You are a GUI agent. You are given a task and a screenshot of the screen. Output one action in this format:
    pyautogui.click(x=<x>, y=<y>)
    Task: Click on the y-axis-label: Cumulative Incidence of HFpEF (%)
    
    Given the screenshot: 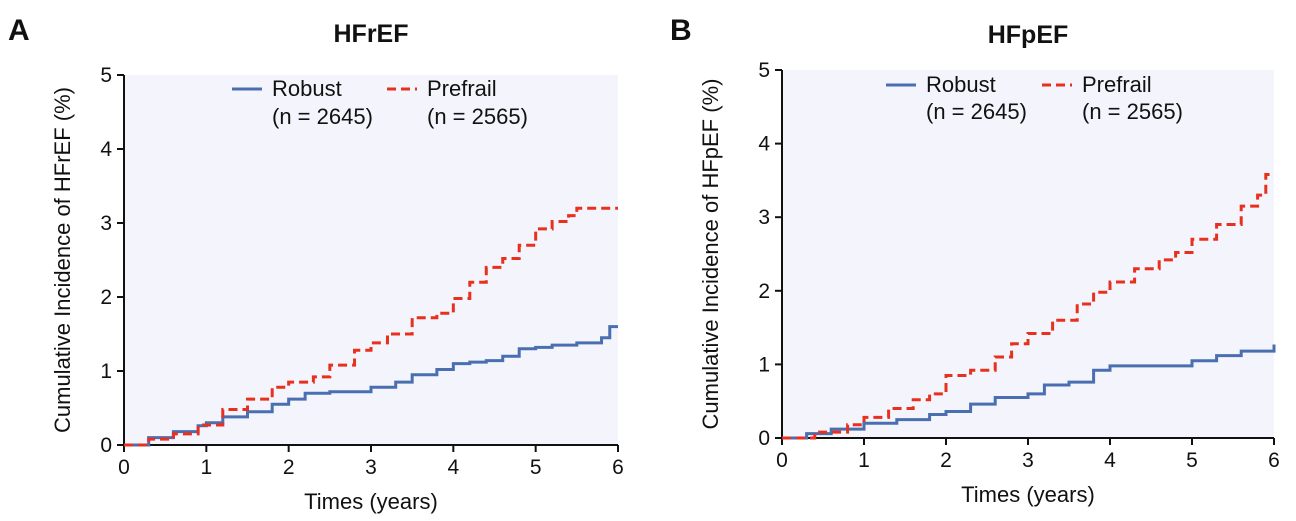 What is the action you would take?
    pyautogui.click(x=710, y=254)
    